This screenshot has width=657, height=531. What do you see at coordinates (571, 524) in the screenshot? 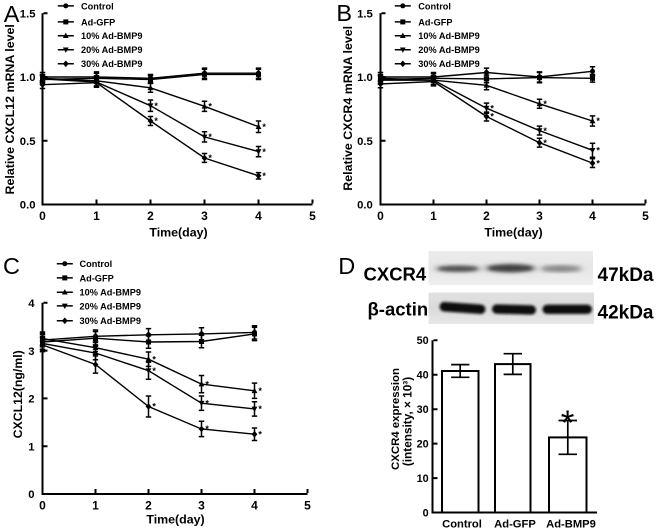
I see `svg-text: Ad-BMP9` at bounding box center [571, 524].